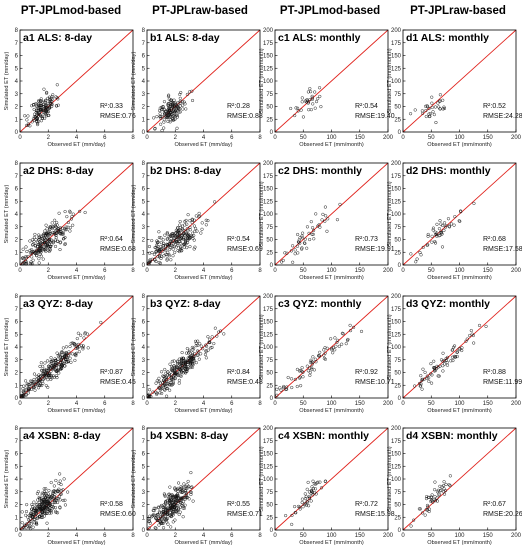  Describe the element at coordinates (118, 116) in the screenshot. I see `rmse-value: RMSE:0.76` at that location.